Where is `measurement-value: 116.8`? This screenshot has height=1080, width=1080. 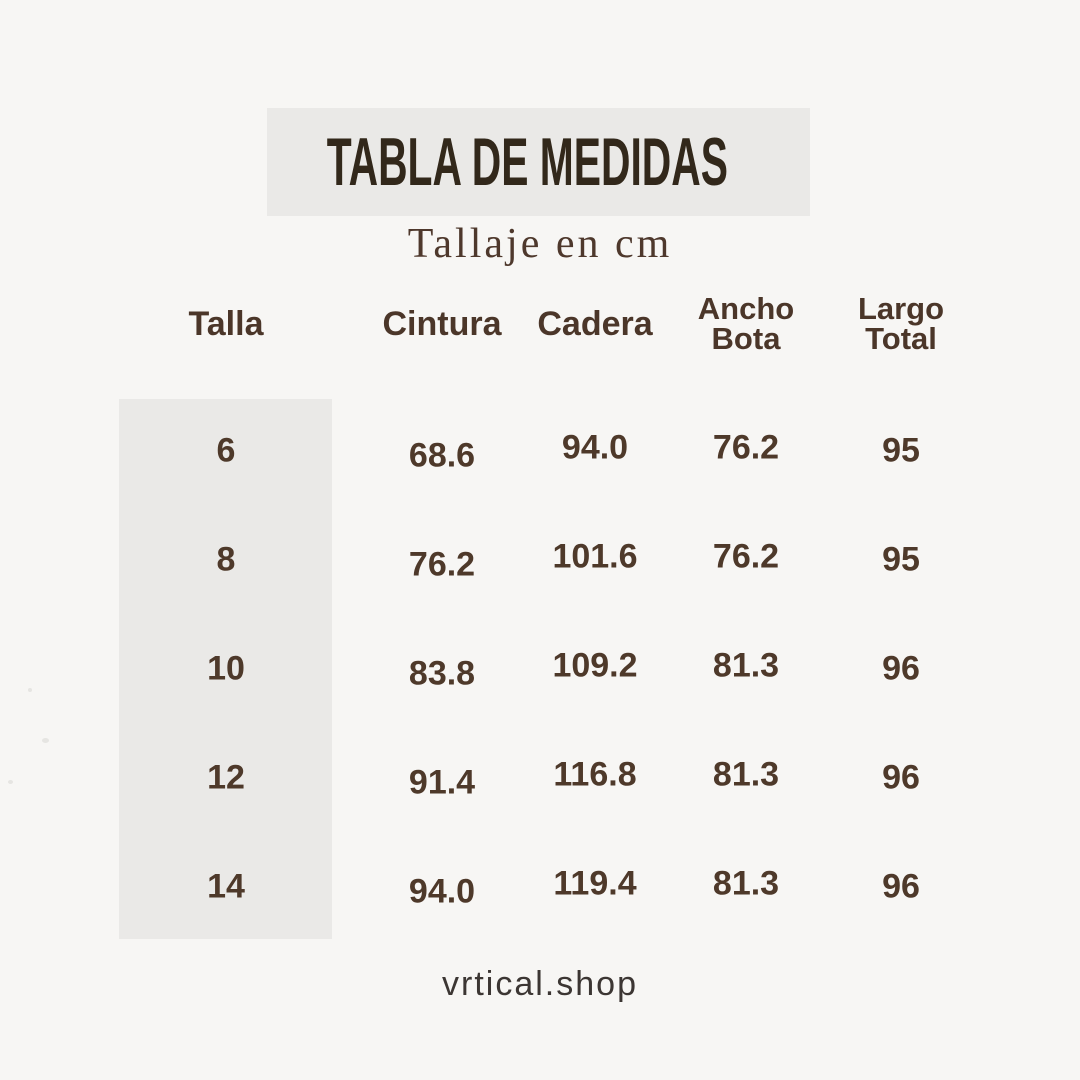 measurement-value: 116.8 is located at coordinates (595, 774).